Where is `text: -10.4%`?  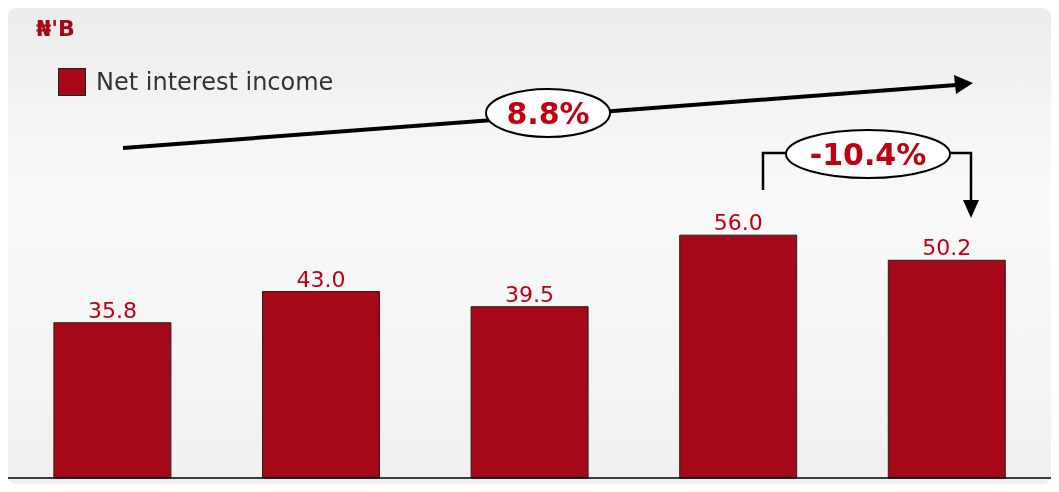 text: -10.4% is located at coordinates (868, 154).